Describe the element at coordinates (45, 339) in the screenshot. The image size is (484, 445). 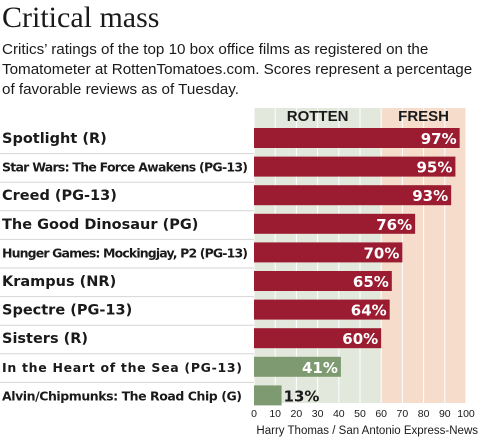
I see `category-label: Sisters (R)` at that location.